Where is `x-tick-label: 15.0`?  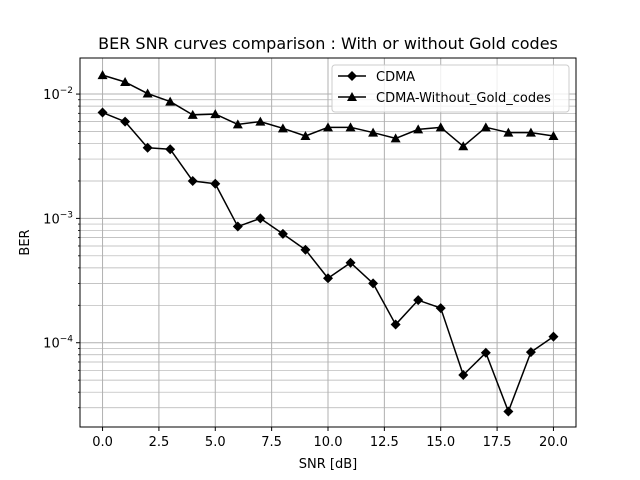
x-tick-label: 15.0 is located at coordinates (440, 442).